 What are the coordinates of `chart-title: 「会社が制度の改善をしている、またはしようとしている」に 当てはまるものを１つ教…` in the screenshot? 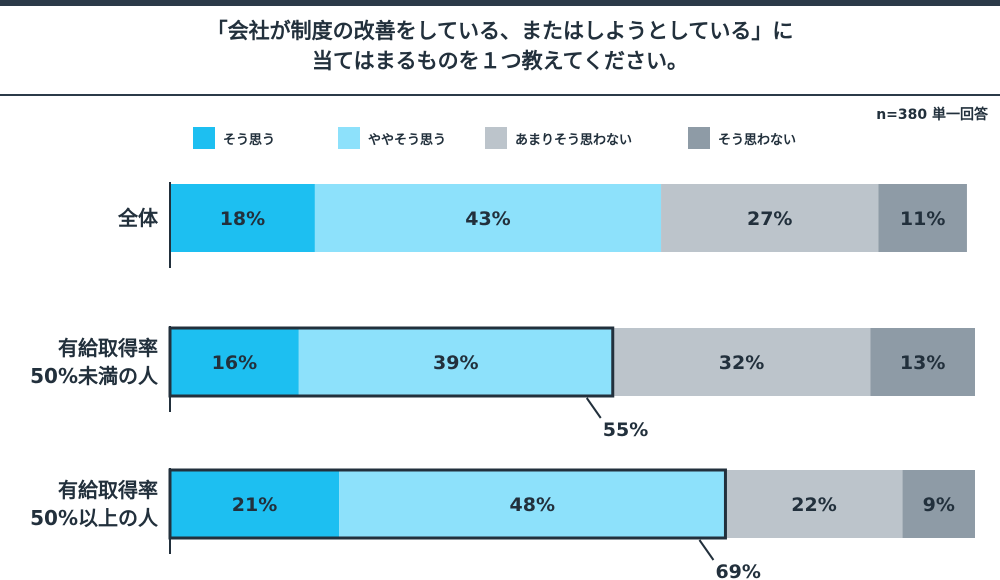 It's located at (500, 46).